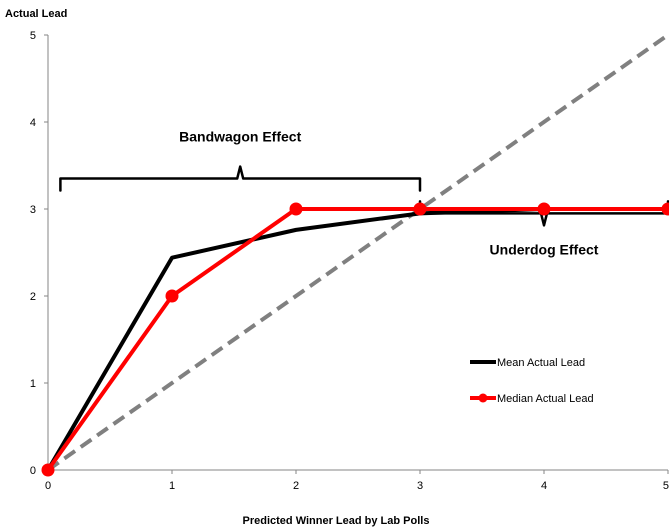  I want to click on legend-entry-label: Median Actual Lead, so click(545, 399).